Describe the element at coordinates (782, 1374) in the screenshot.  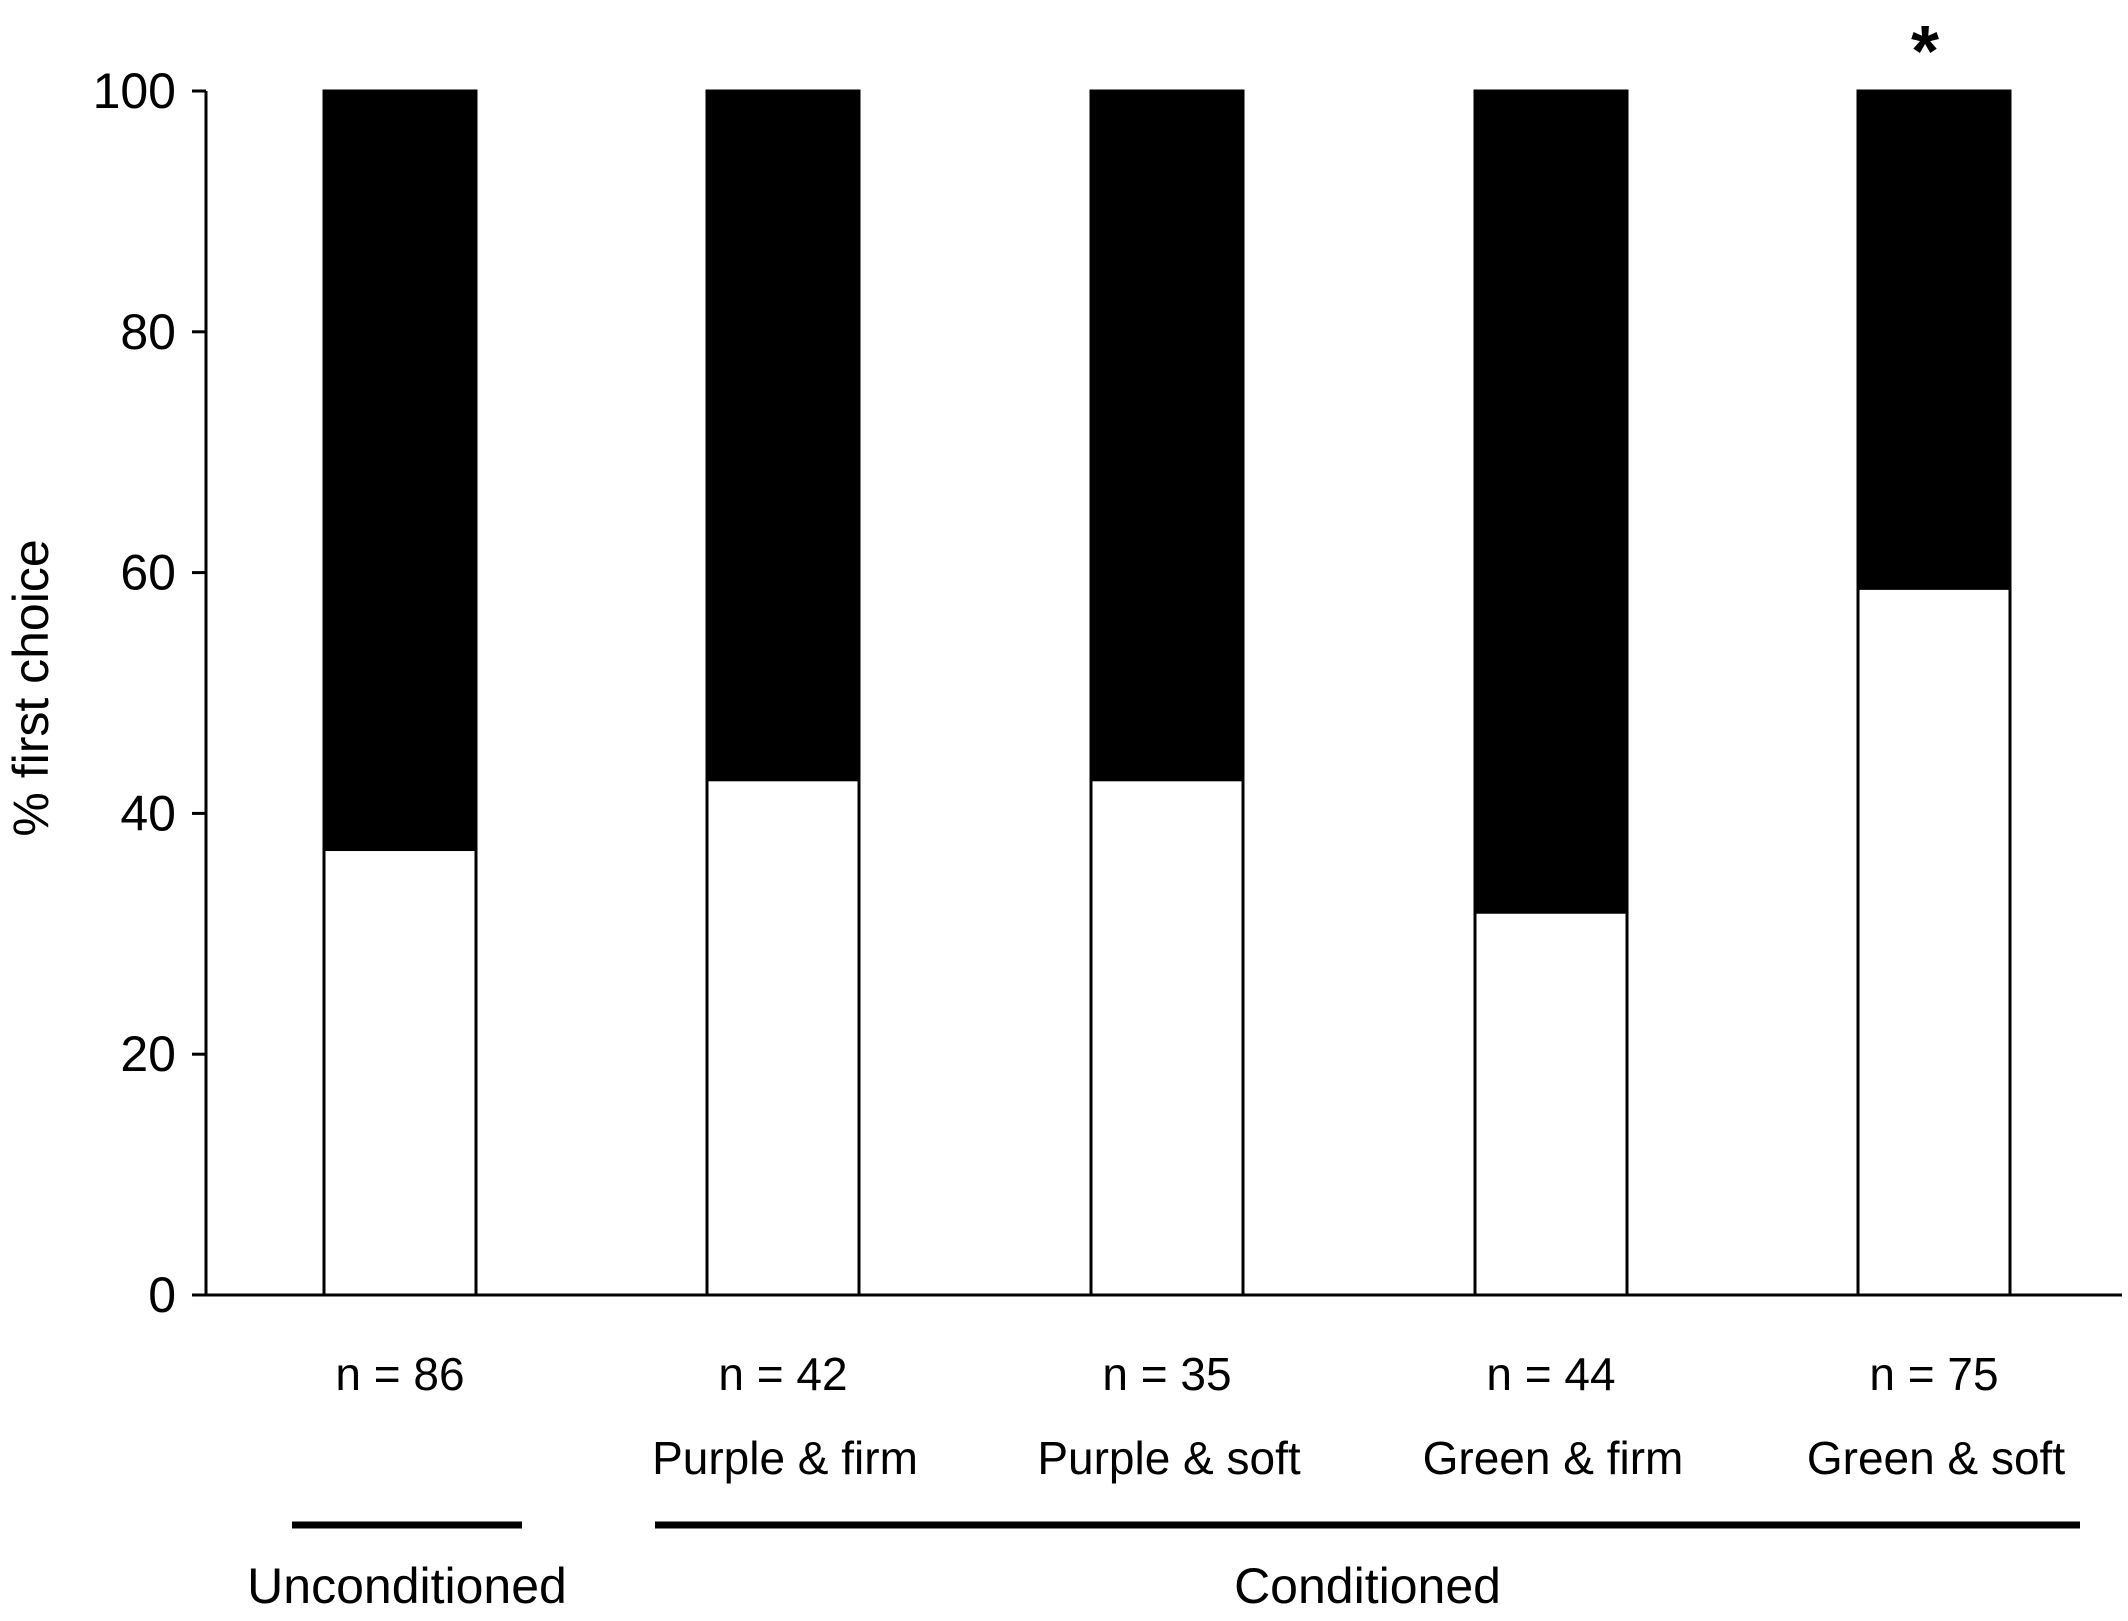
I see `sample-size-label: n = 42` at that location.